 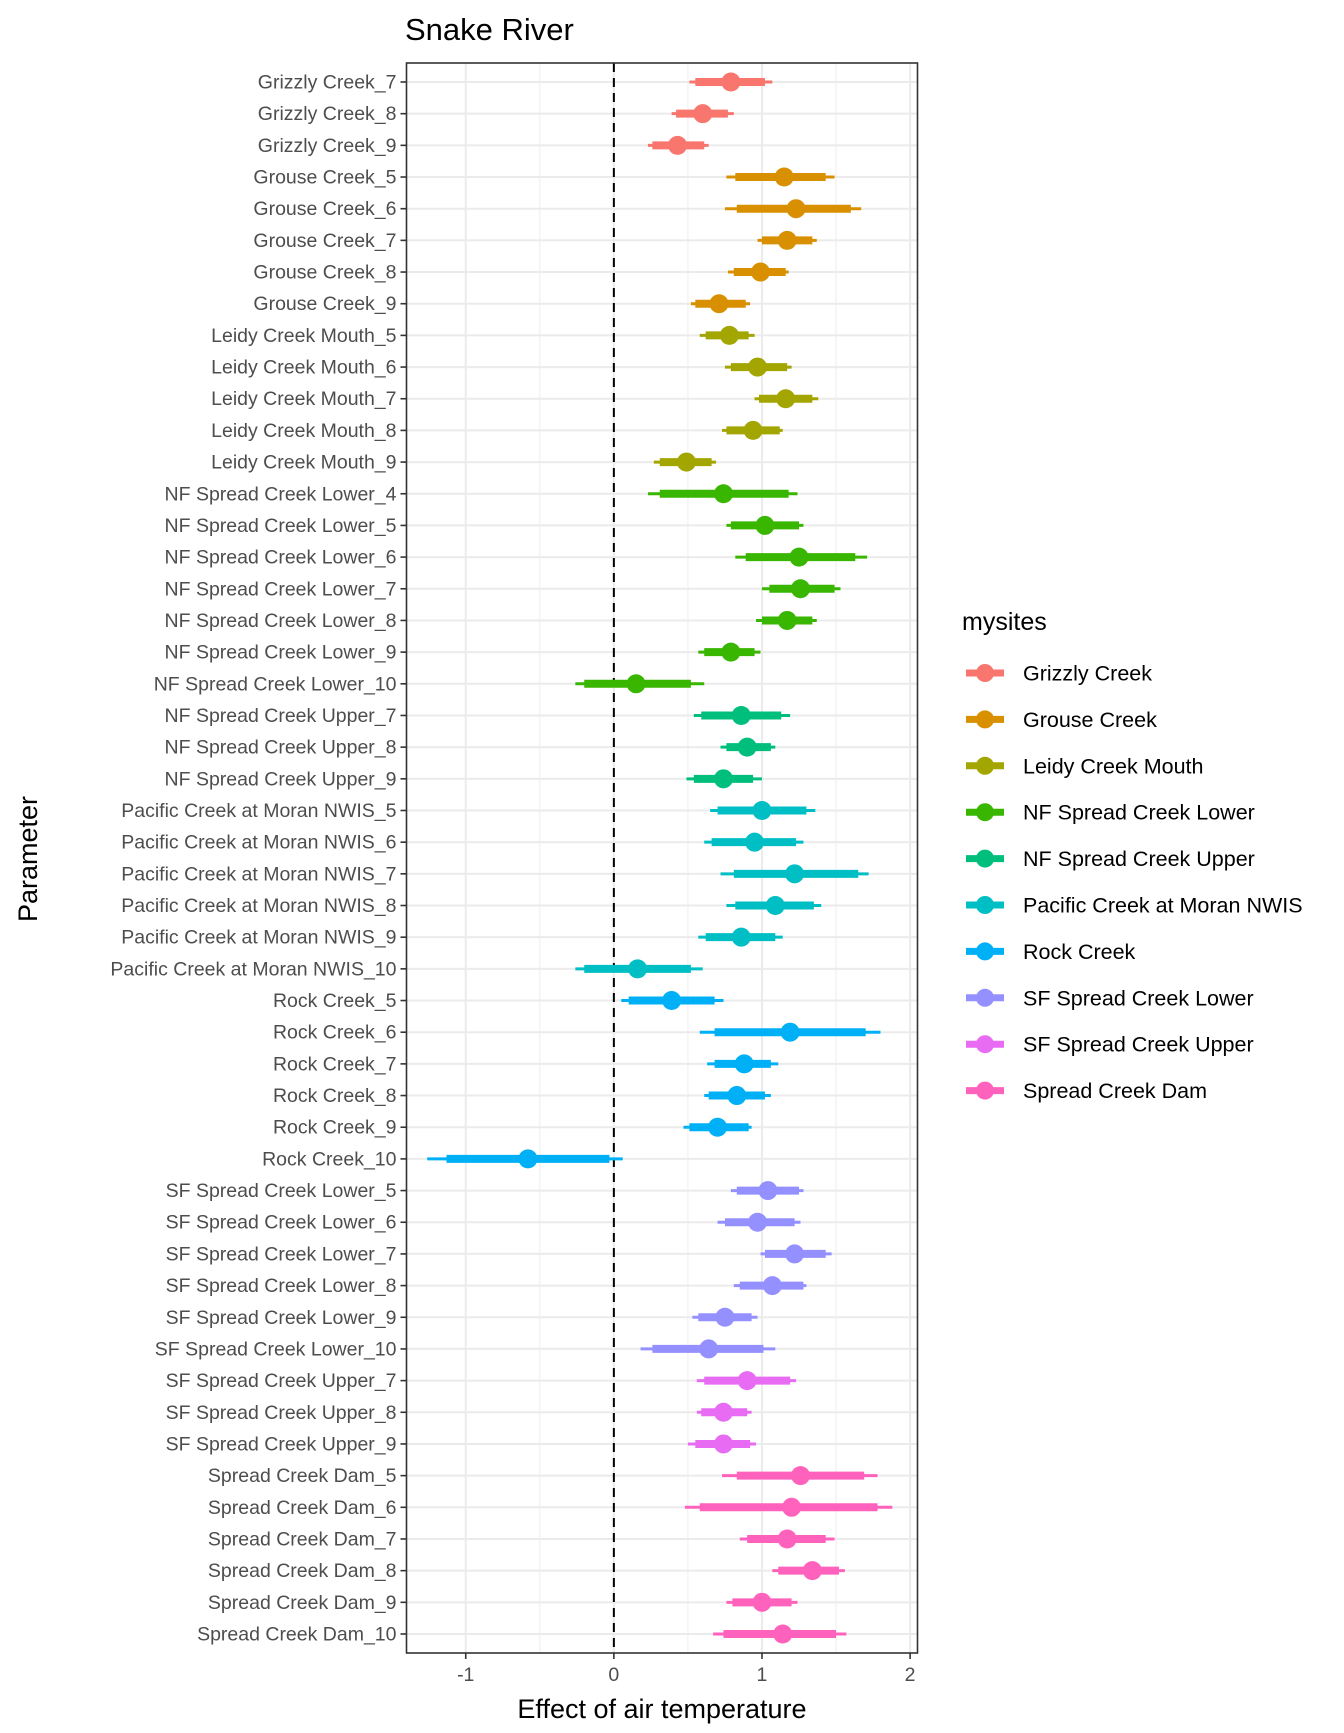 I want to click on legend-label: Leidy Creek Mouth, so click(x=1113, y=766).